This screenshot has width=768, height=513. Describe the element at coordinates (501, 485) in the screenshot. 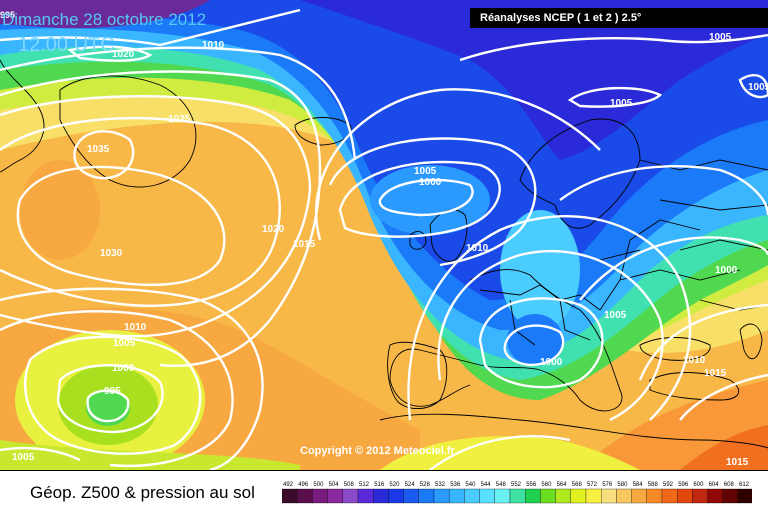

I see `legend-tick-label: 548` at that location.